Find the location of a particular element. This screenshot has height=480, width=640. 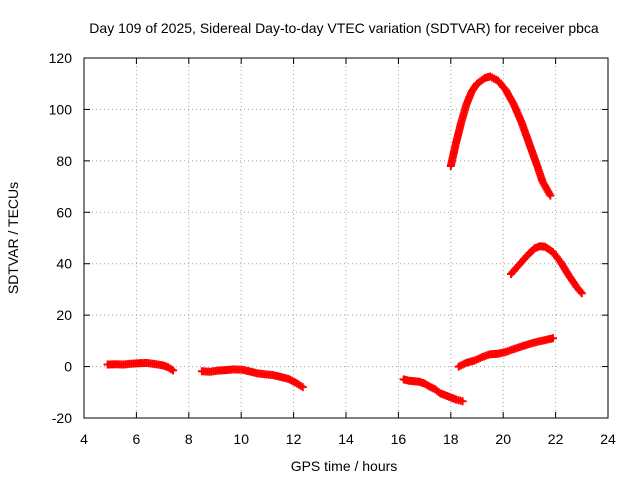

x-axis-label: GPS time / hours is located at coordinates (344, 466).